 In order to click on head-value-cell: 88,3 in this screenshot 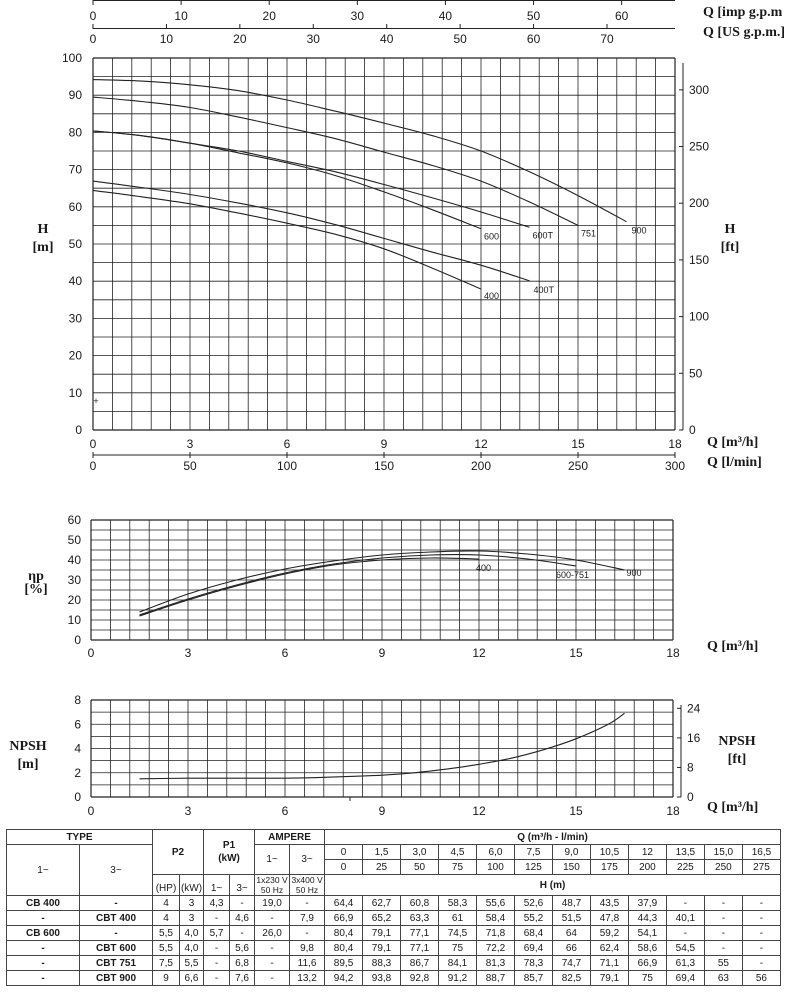, I will do `click(382, 963)`.